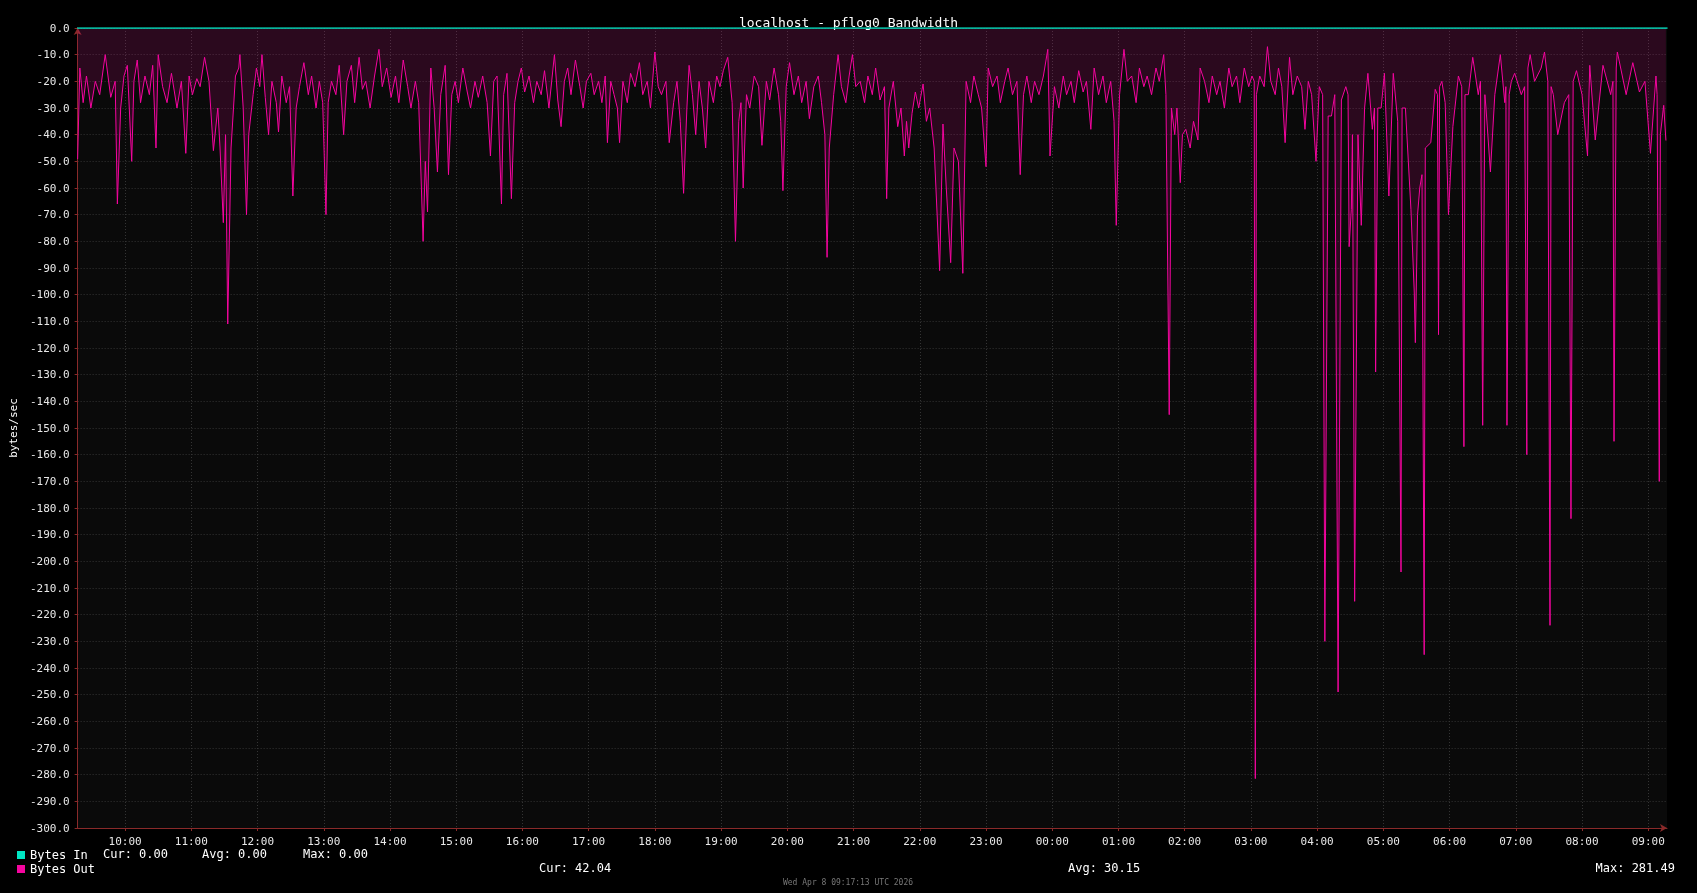 The height and width of the screenshot is (893, 1697). Describe the element at coordinates (1185, 841) in the screenshot. I see `x-tick-label: 02:00` at that location.